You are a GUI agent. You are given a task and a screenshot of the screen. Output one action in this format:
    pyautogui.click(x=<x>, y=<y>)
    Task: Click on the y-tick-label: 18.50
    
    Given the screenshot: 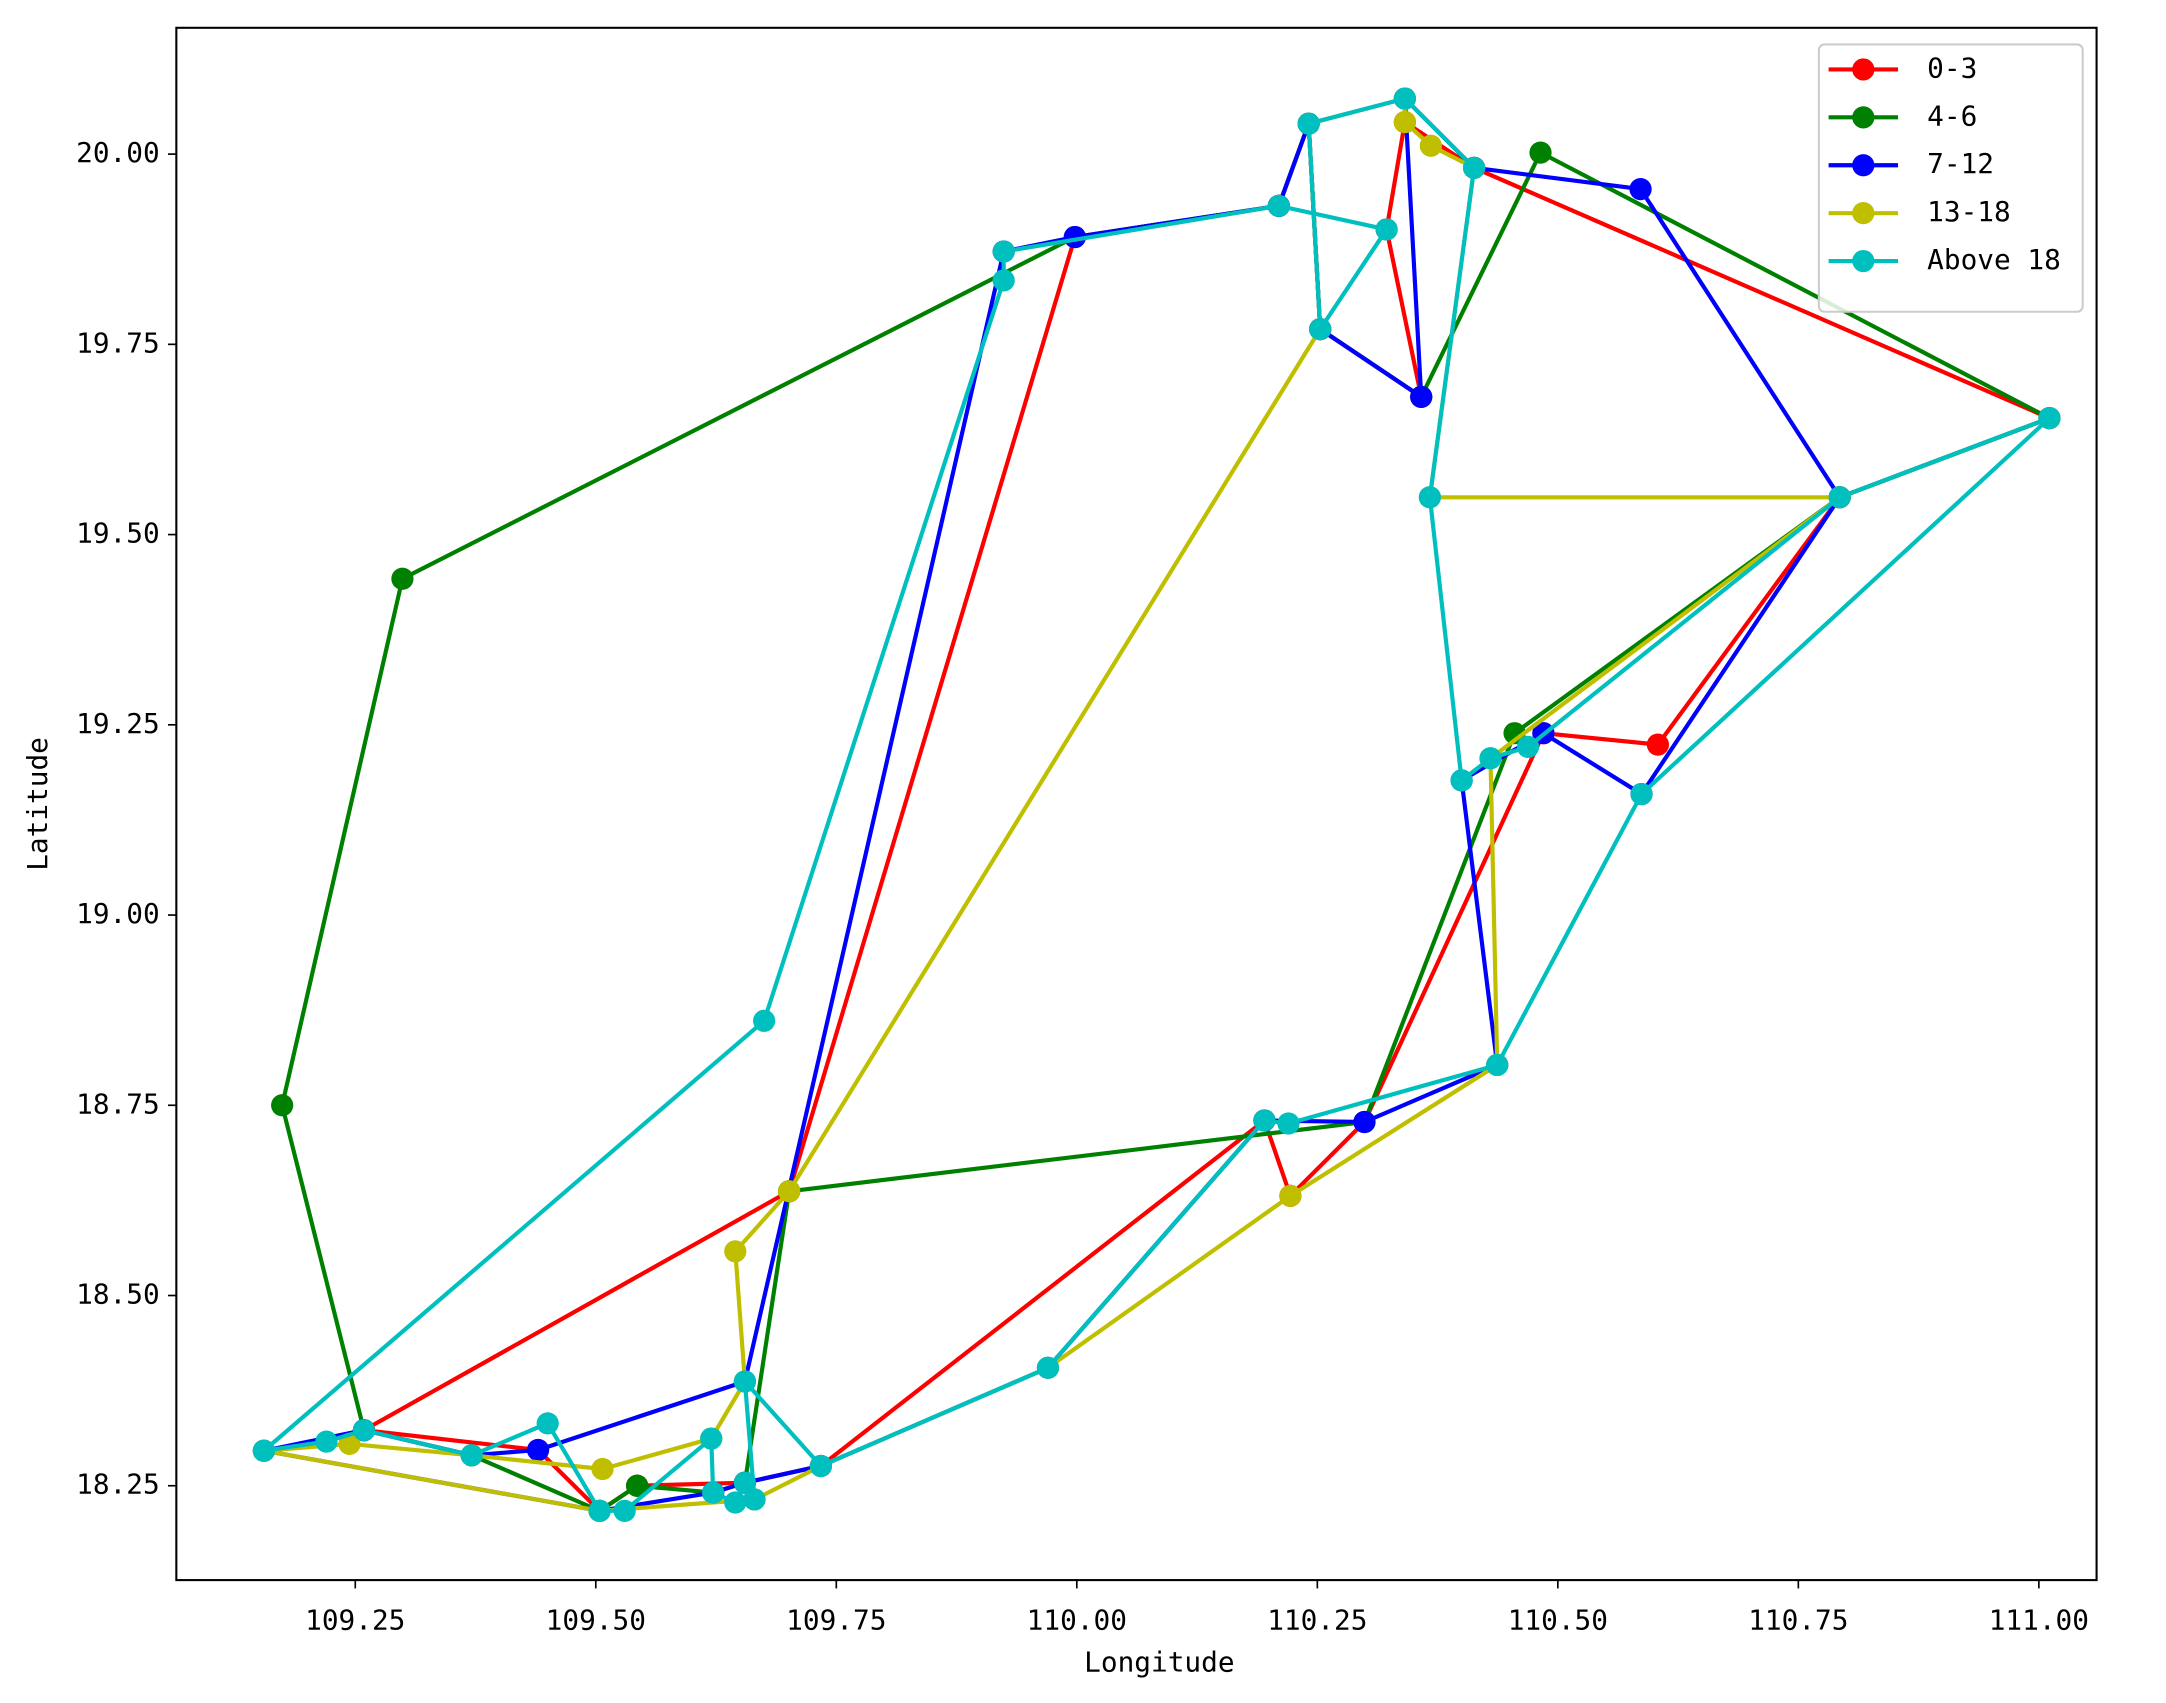 What is the action you would take?
    pyautogui.click(x=118, y=1294)
    